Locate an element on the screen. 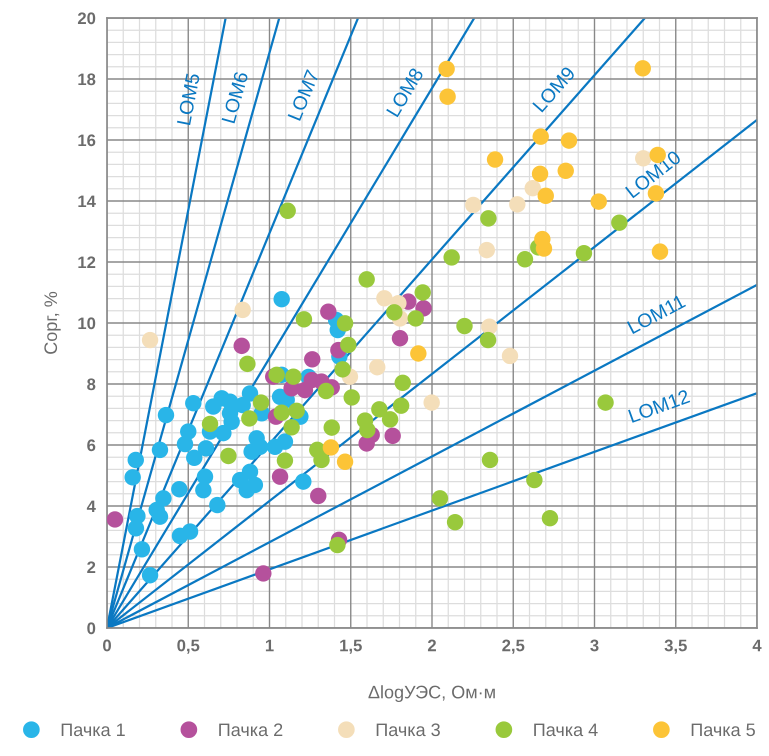 The image size is (769, 756). text: LOM12 is located at coordinates (659, 406).